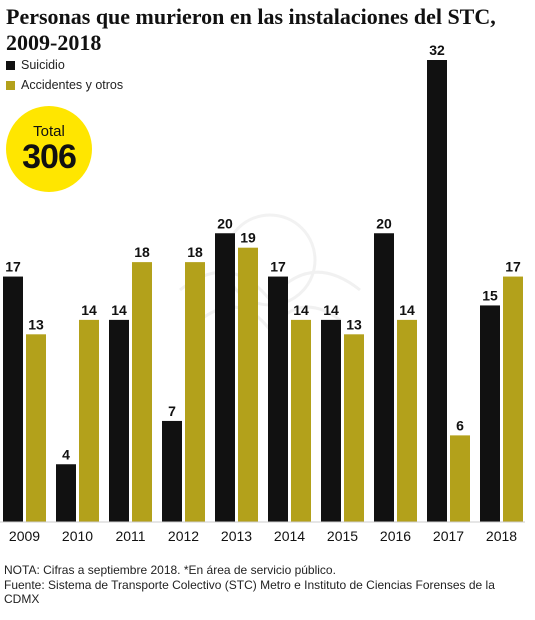  What do you see at coordinates (407, 420) in the screenshot?
I see `bar-accidentes-2016` at bounding box center [407, 420].